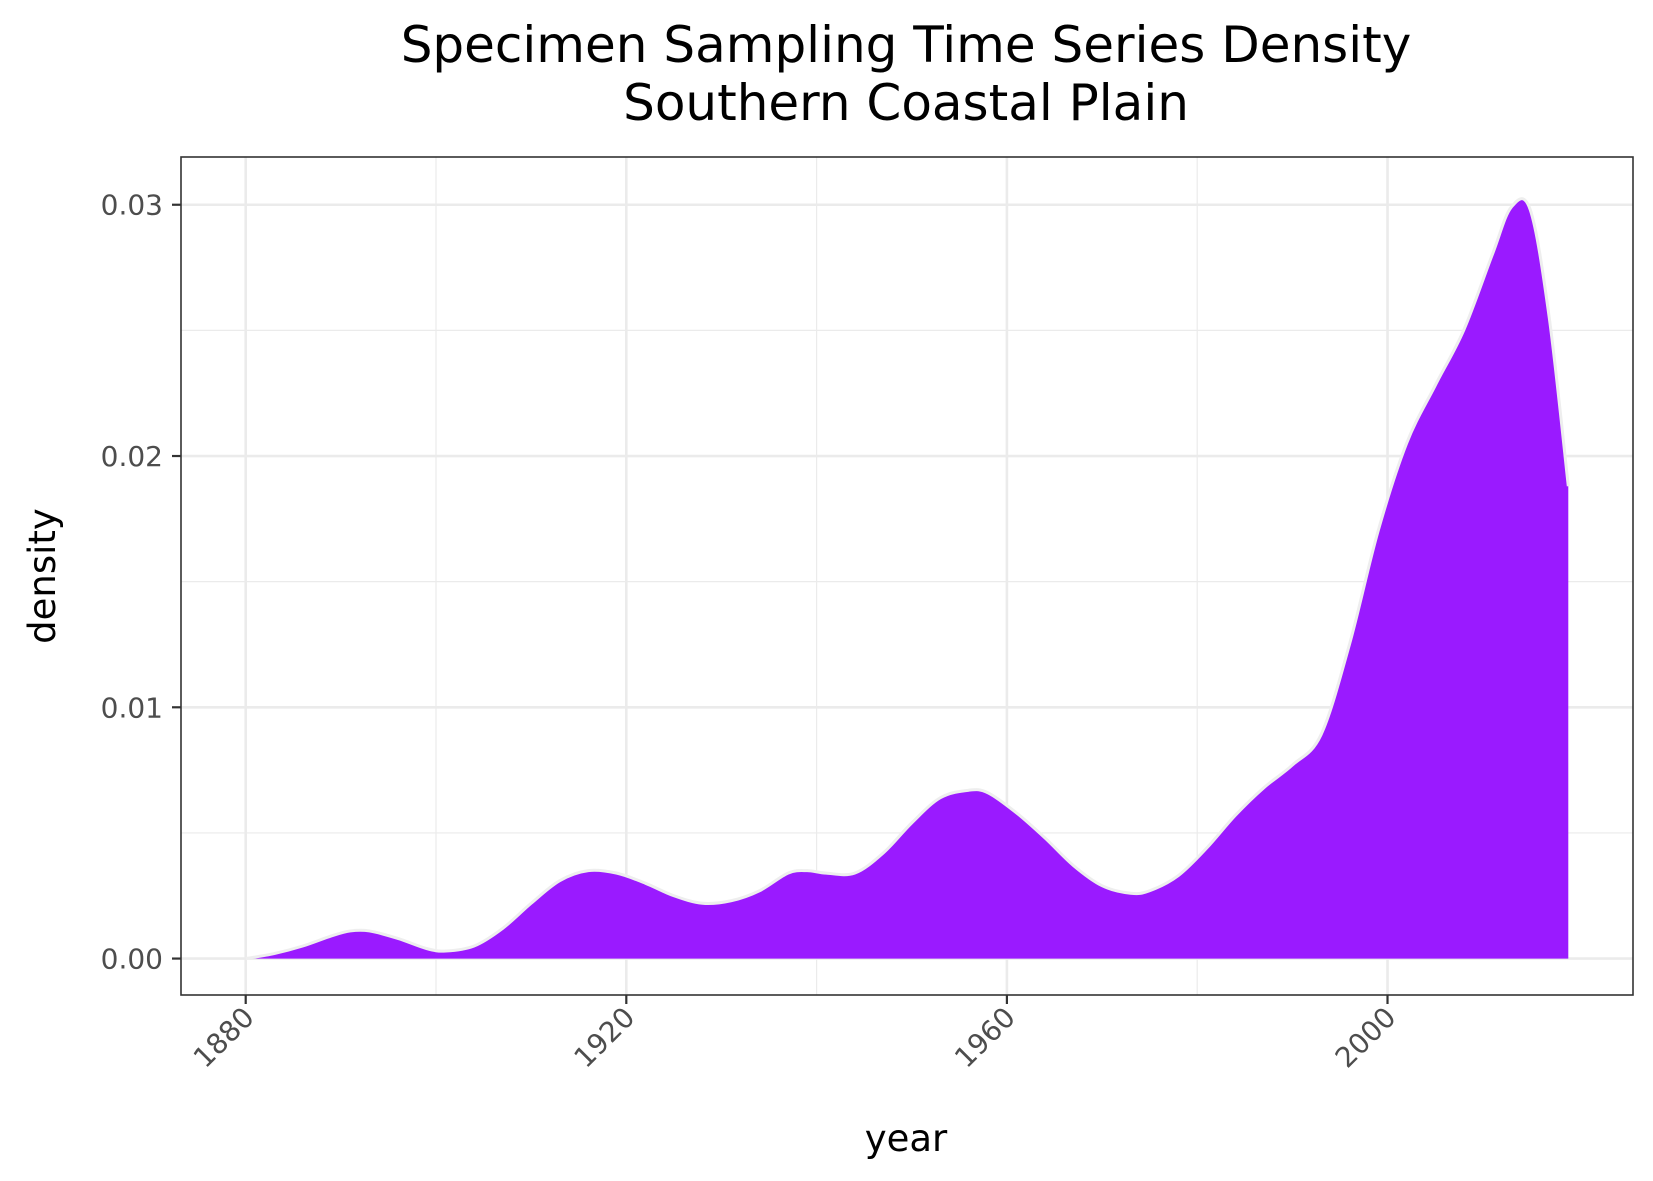 This screenshot has width=1653, height=1181. I want to click on y-axis: 0.00 0.01 0.02 0.03, so click(141, 582).